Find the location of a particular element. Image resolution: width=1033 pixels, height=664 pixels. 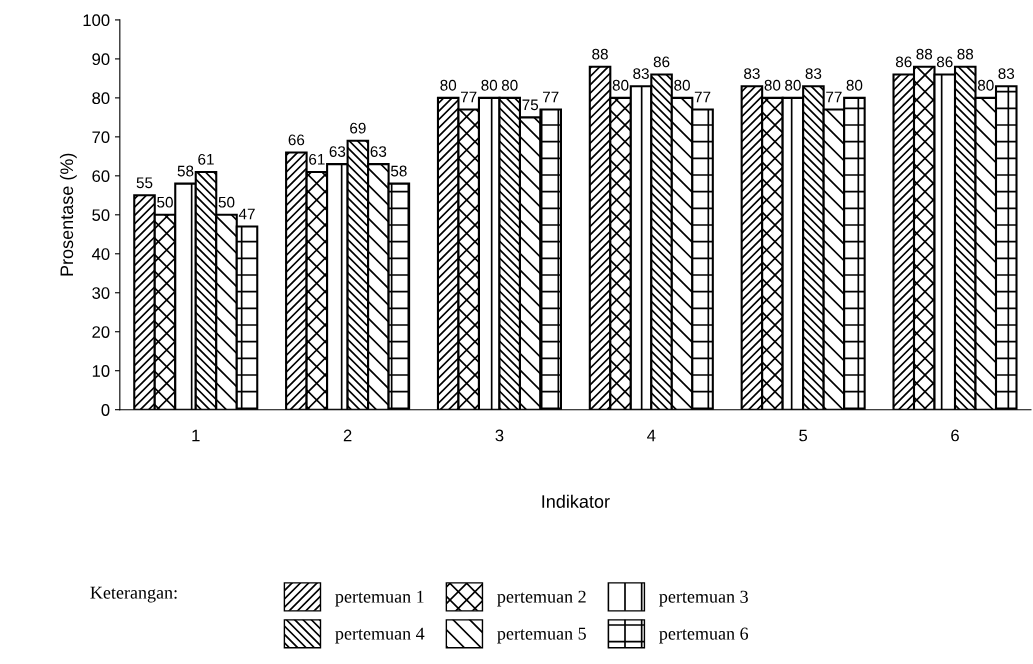

data-label: 47 is located at coordinates (246, 214).